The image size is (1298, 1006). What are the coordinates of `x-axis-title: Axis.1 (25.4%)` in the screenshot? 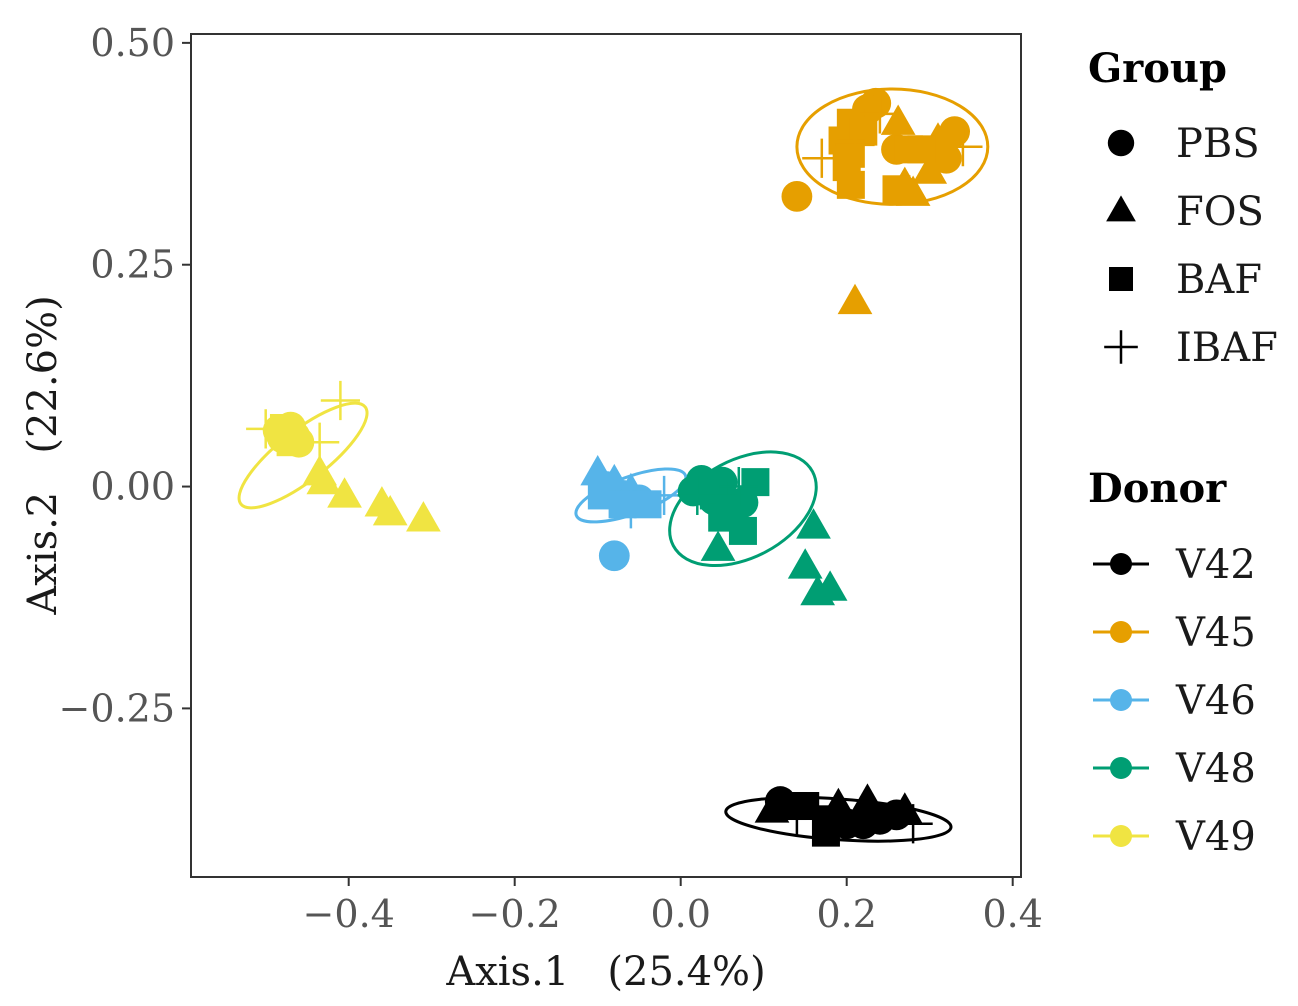 It's located at (605, 972).